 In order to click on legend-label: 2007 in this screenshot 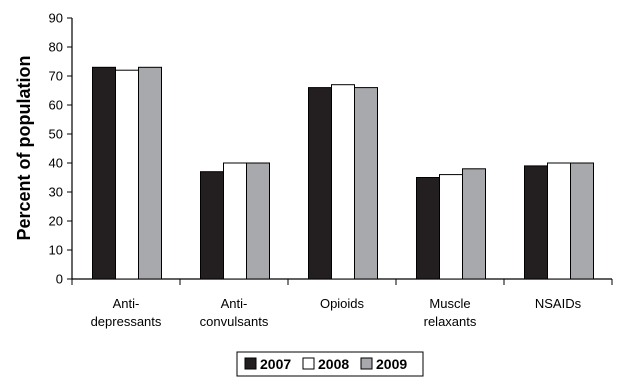, I will do `click(275, 364)`.